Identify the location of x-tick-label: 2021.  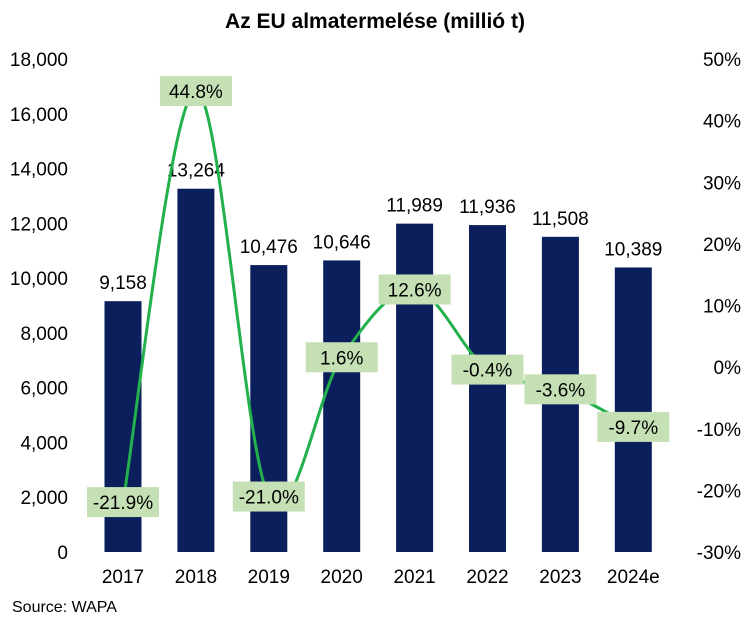
(414, 577).